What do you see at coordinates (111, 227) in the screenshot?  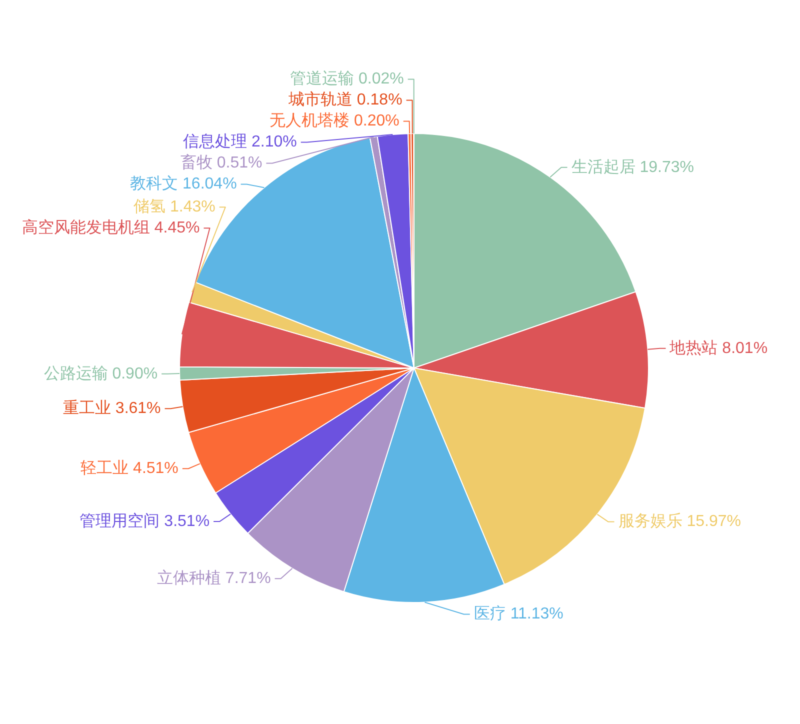 I see `slice-label: 高空风能发电机组 4.45%` at bounding box center [111, 227].